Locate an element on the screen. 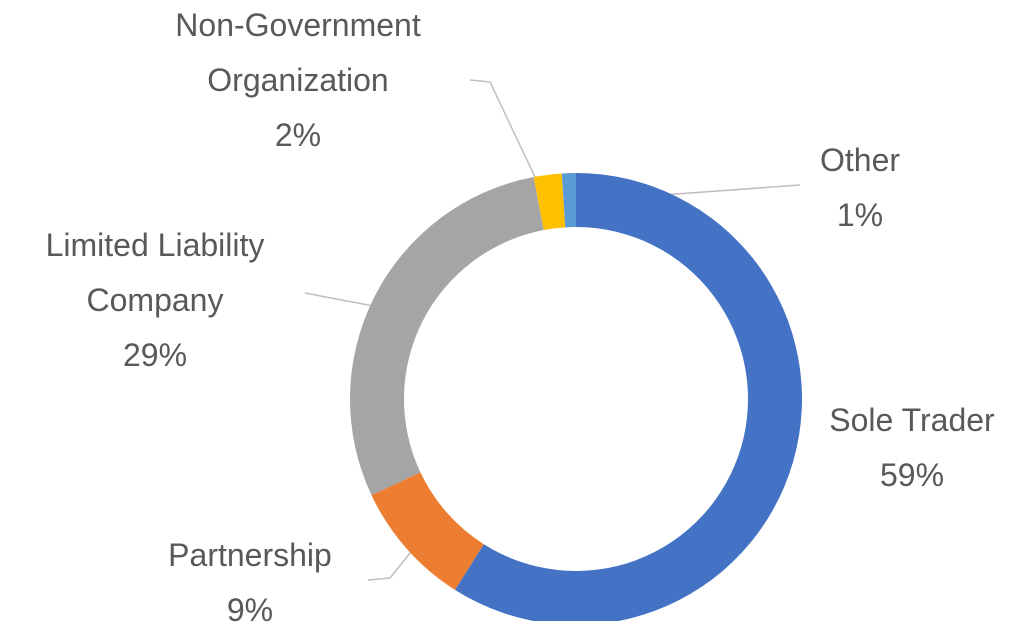 The width and height of the screenshot is (1029, 638). category-label: Sole Trader is located at coordinates (912, 420).